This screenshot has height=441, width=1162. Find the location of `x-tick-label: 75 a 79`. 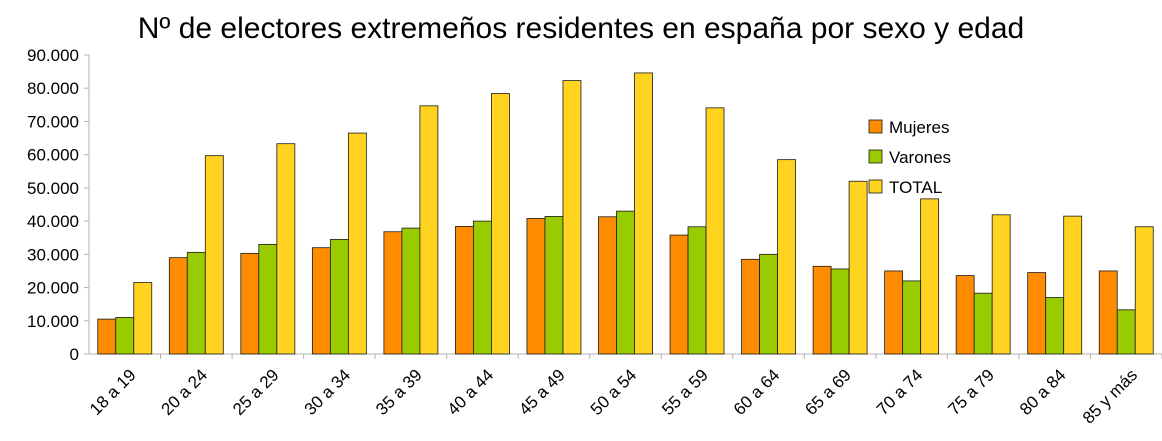

x-tick-label: 75 a 79 is located at coordinates (971, 392).